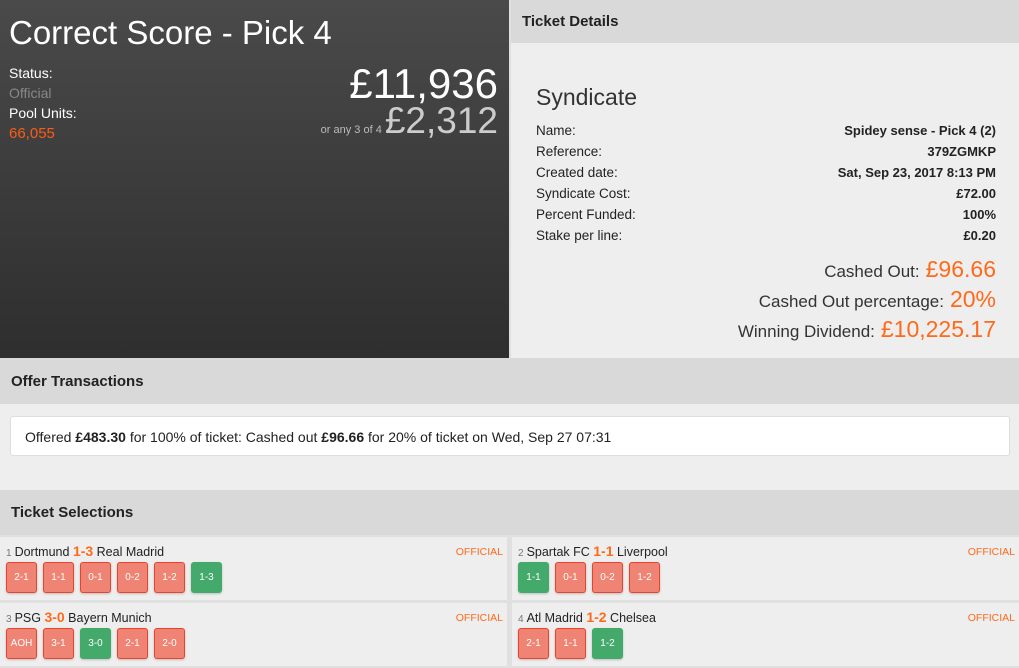 The width and height of the screenshot is (1019, 668). Describe the element at coordinates (979, 235) in the screenshot. I see `detail-value: £0.20` at that location.